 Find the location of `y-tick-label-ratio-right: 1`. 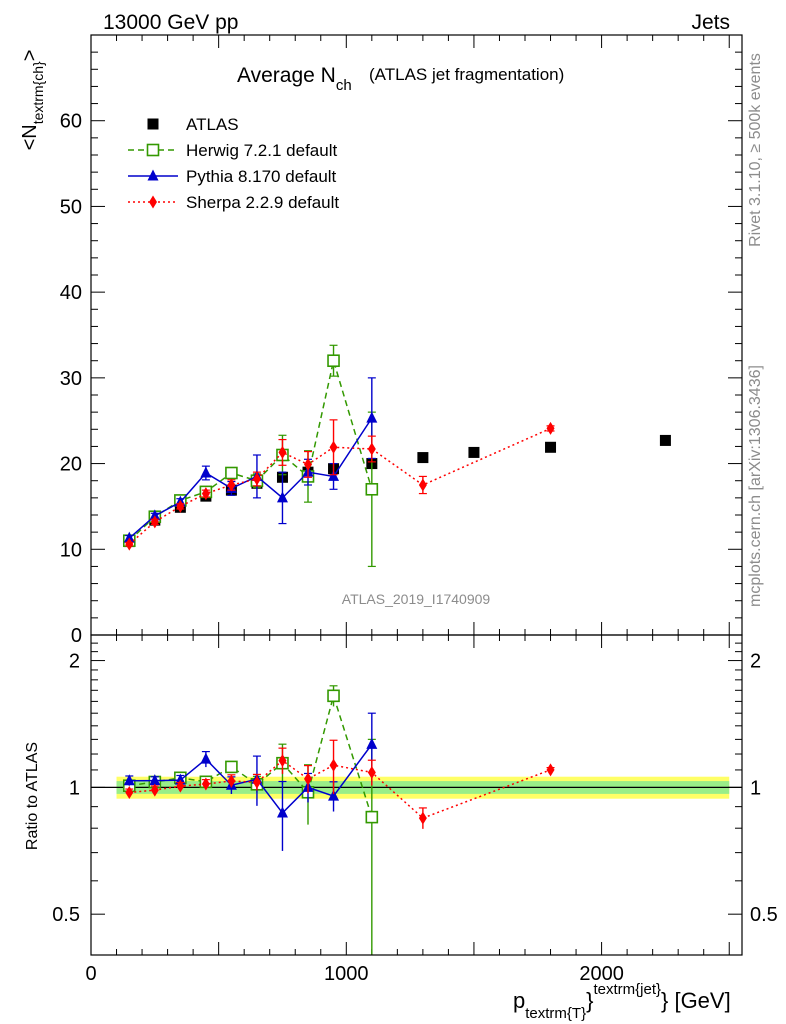

y-tick-label-ratio-right: 1 is located at coordinates (755, 788).